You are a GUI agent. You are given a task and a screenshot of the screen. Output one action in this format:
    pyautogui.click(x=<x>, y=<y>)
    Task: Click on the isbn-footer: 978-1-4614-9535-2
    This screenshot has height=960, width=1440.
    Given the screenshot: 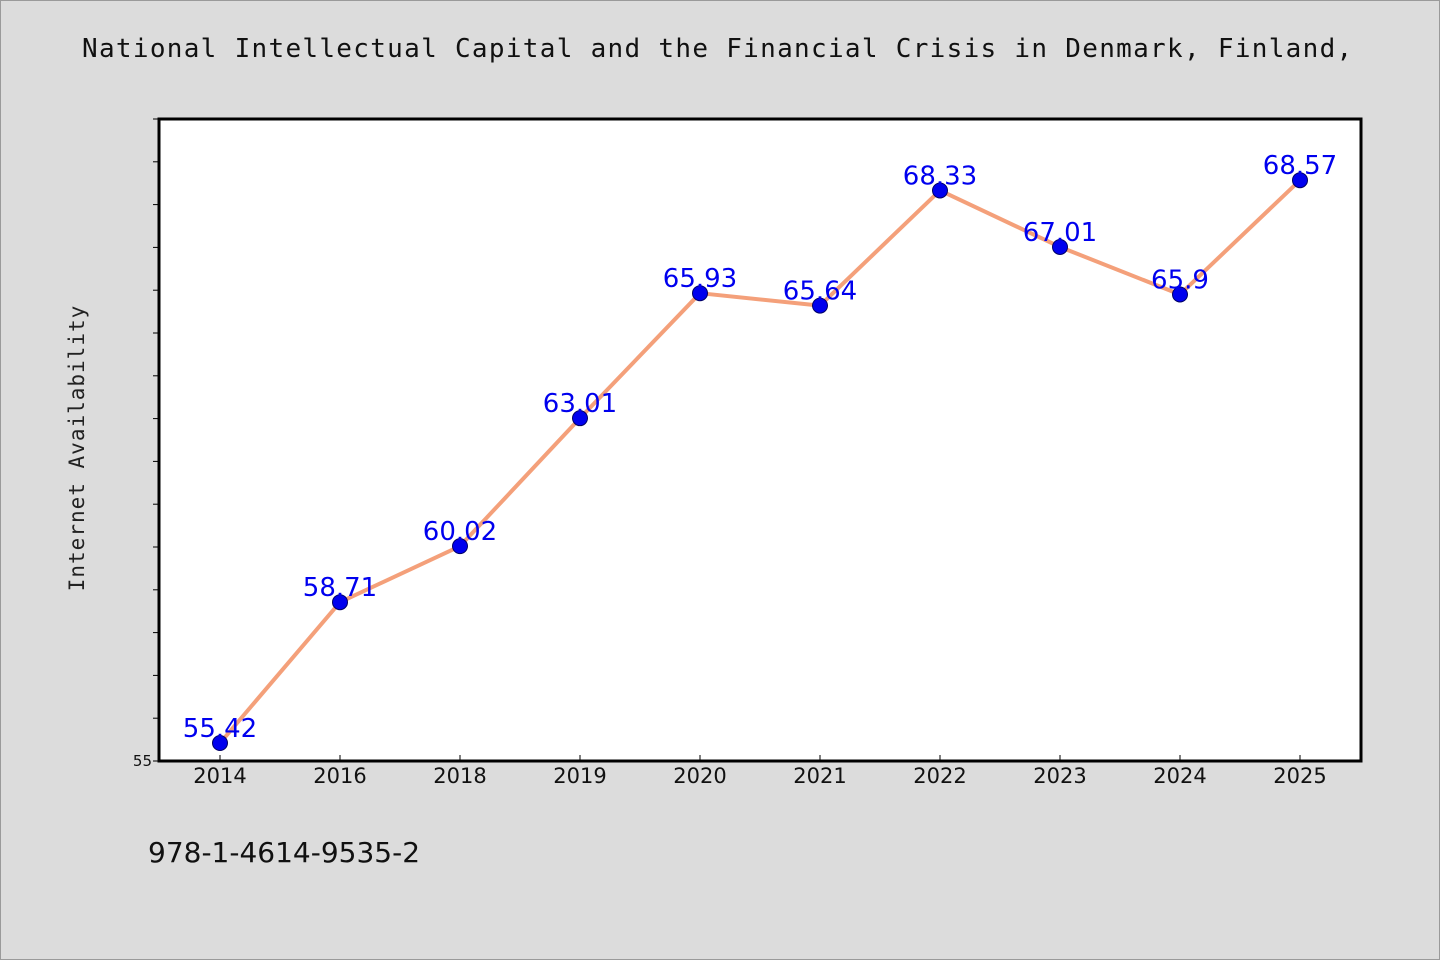 What is the action you would take?
    pyautogui.click(x=284, y=852)
    